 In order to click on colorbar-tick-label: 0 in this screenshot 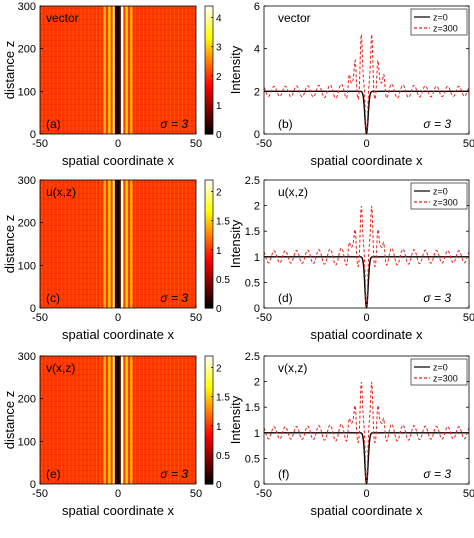, I will do `click(219, 135)`.